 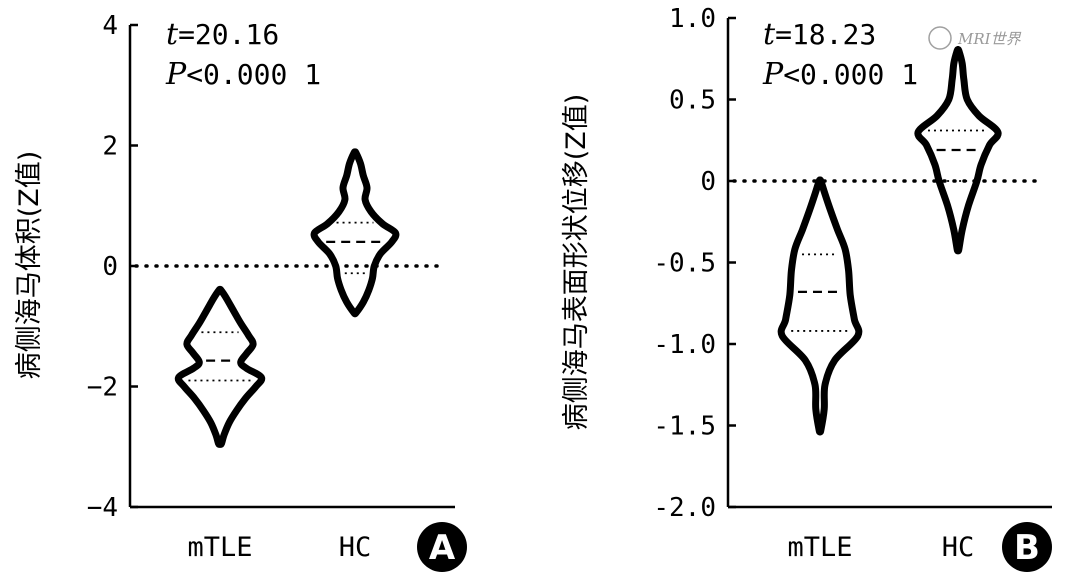 What do you see at coordinates (819, 547) in the screenshot?
I see `category-label-mtle-b: mTLE` at bounding box center [819, 547].